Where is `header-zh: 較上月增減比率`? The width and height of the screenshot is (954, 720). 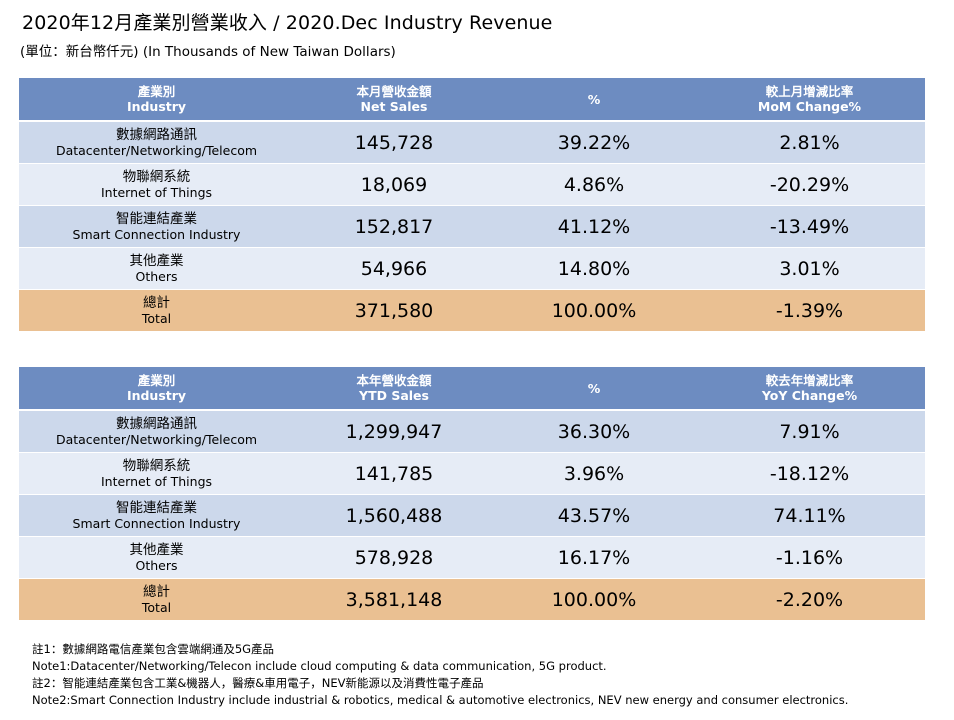
header-zh: 較上月增減比率 is located at coordinates (809, 91).